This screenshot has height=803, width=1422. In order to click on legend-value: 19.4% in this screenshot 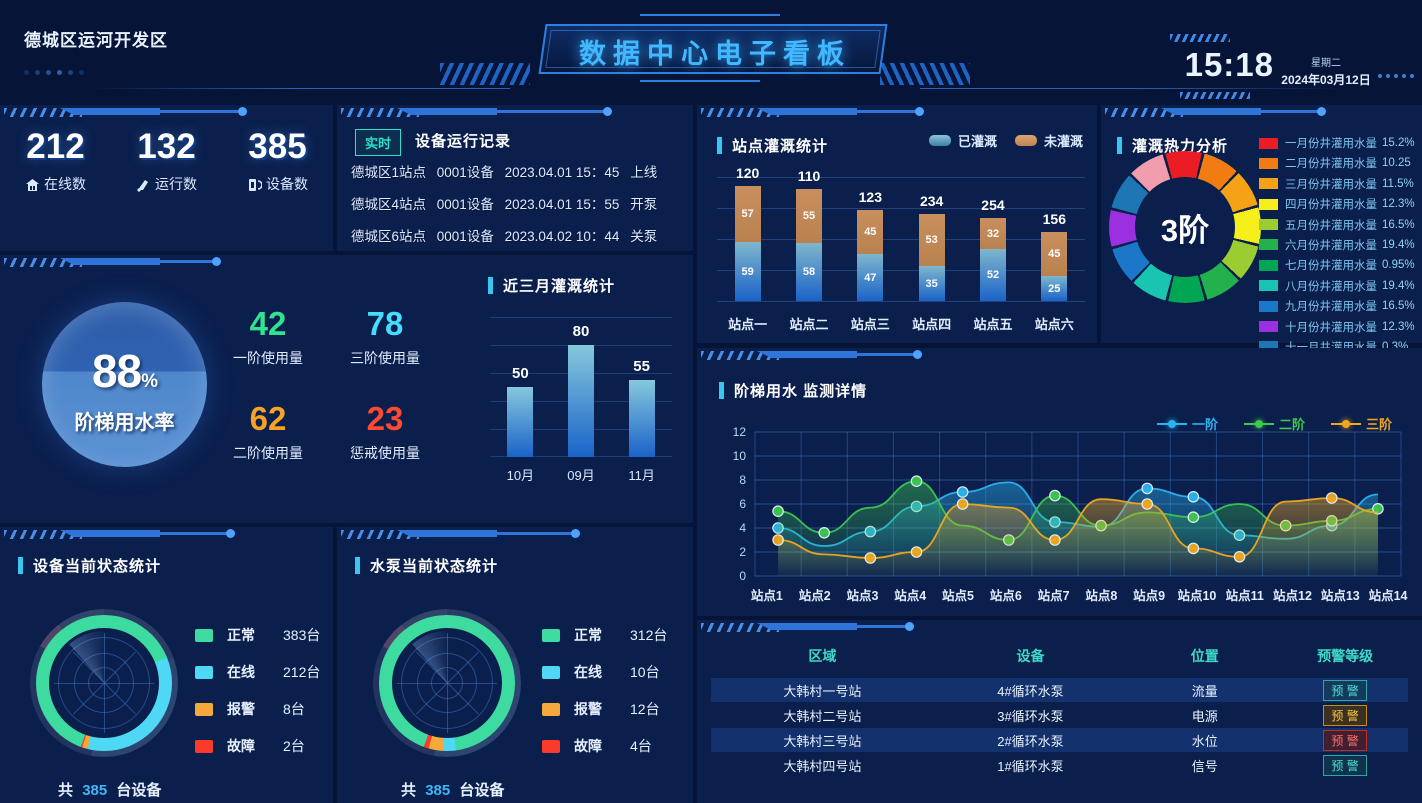, I will do `click(1398, 285)`.